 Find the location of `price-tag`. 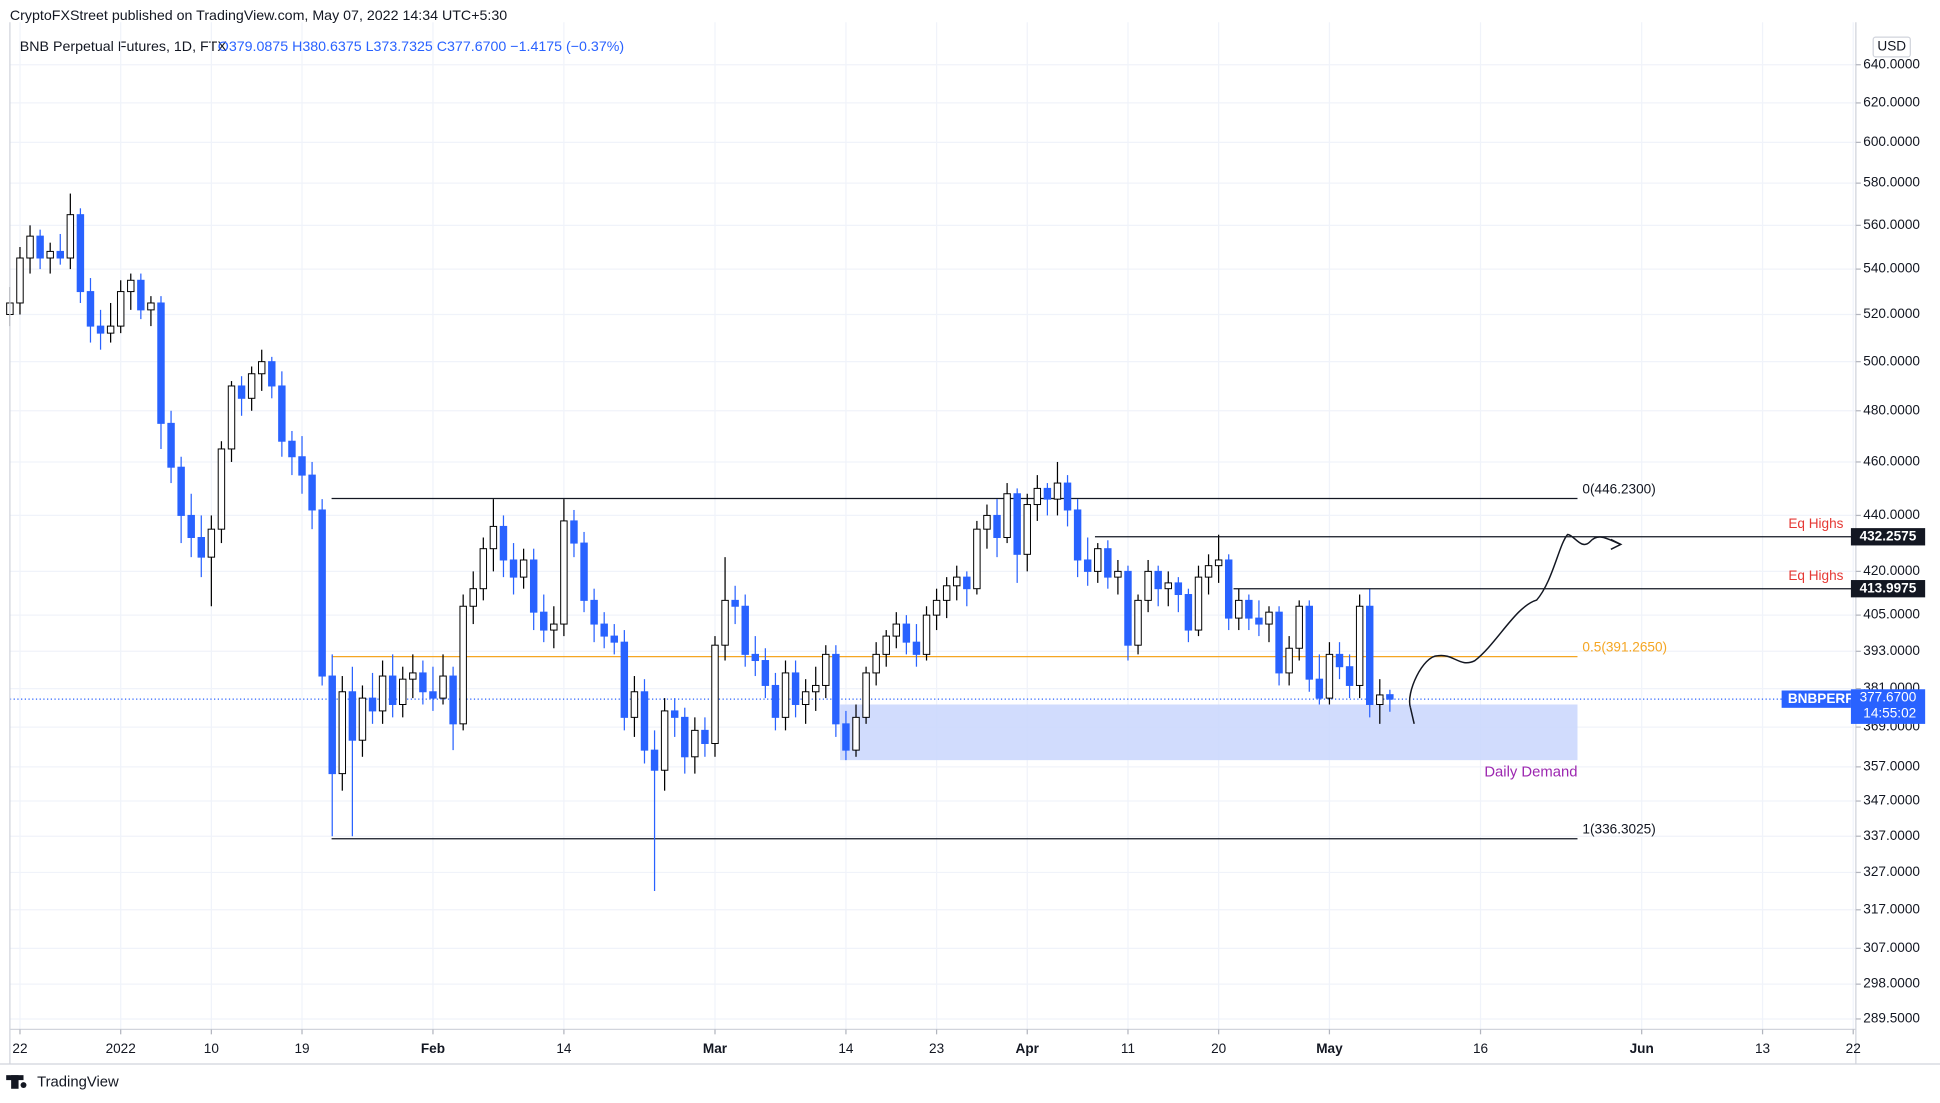

price-tag is located at coordinates (1888, 537).